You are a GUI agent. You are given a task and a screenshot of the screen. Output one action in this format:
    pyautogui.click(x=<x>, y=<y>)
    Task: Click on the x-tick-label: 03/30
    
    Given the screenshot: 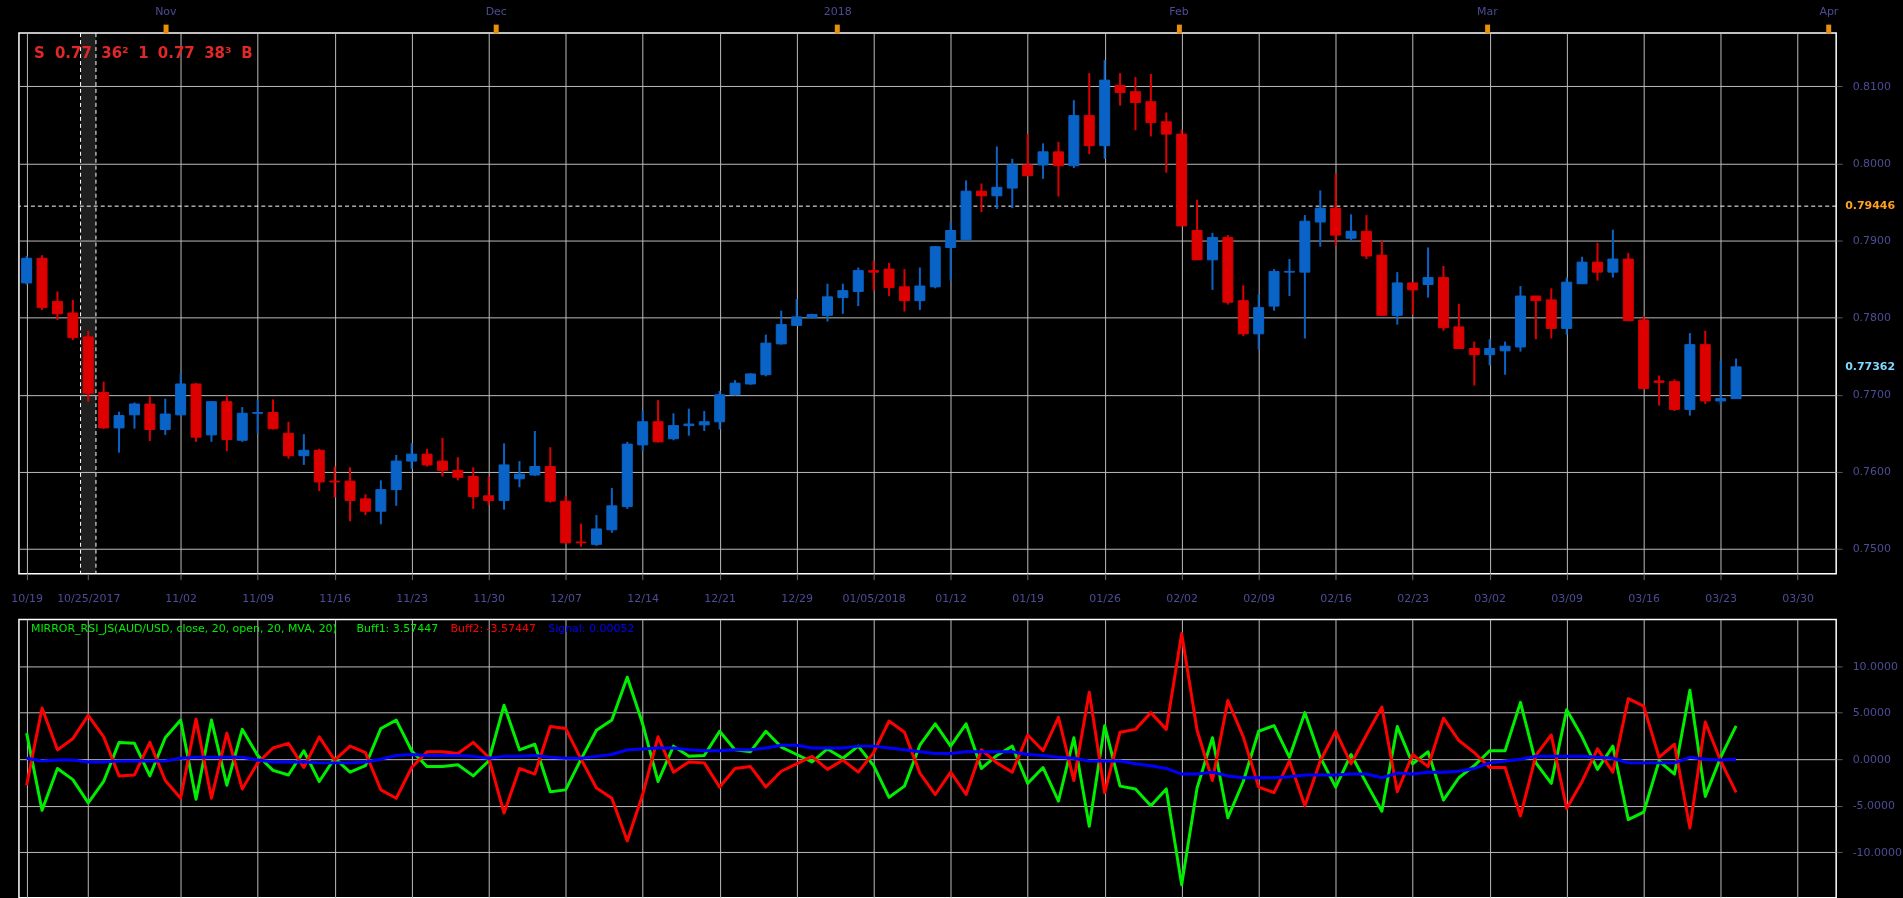 What is the action you would take?
    pyautogui.click(x=1798, y=599)
    